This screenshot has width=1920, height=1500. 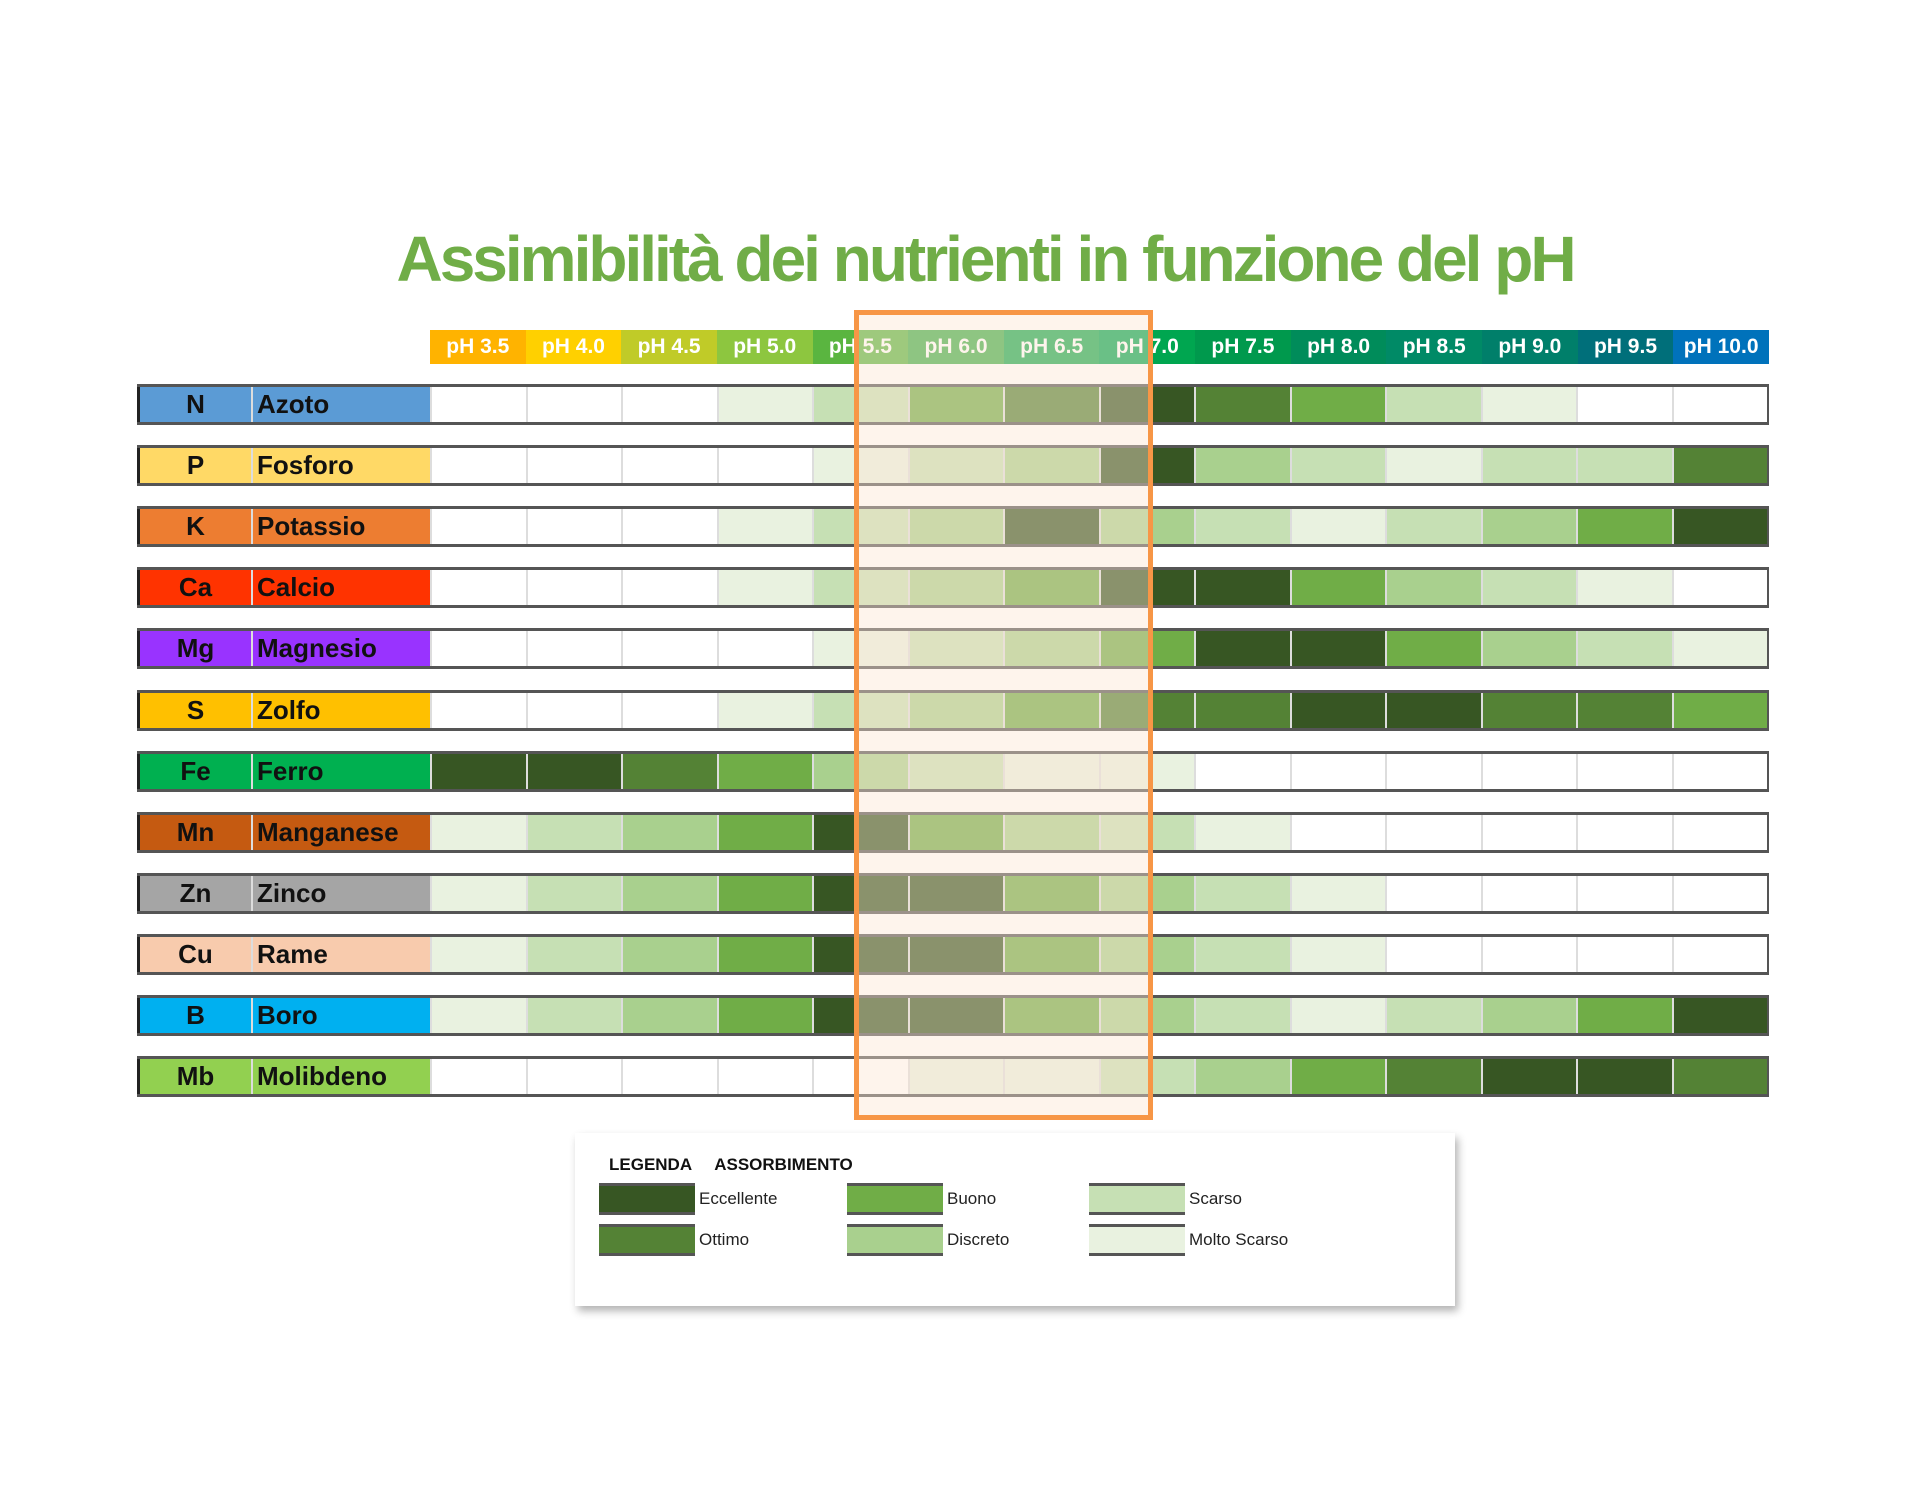 What do you see at coordinates (953, 649) in the screenshot?
I see `nutrient-row: Mg Magnesio` at bounding box center [953, 649].